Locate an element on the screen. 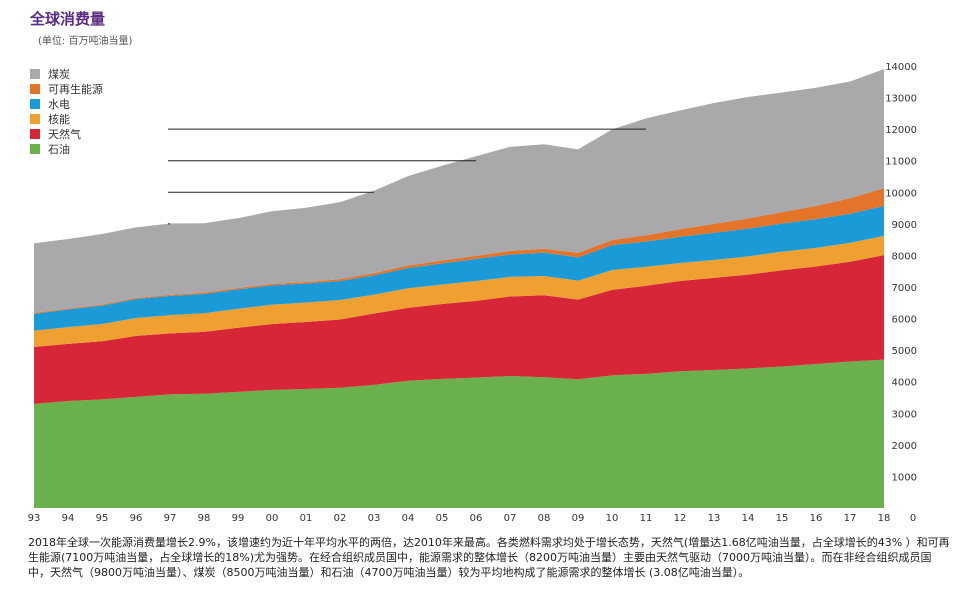  y-tick-label: 11000 is located at coordinates (901, 162).